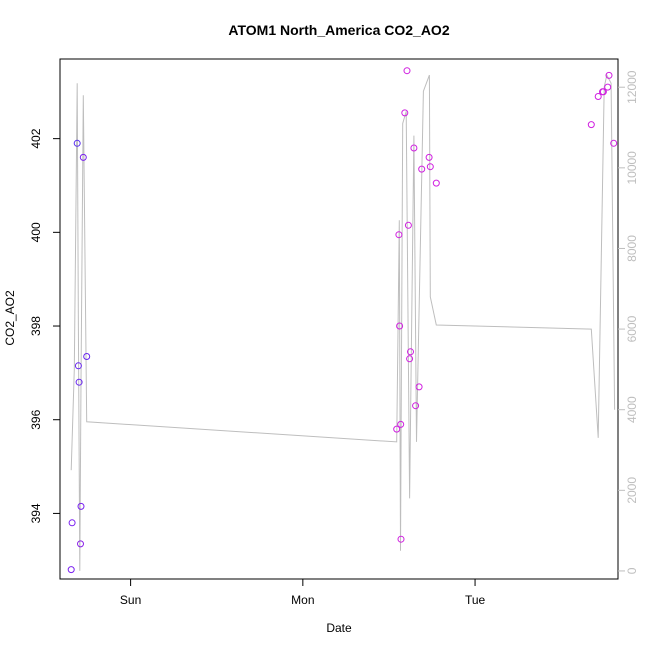 The image size is (650, 655). I want to click on right-y-axis: 0 2000 4000 6000 8000 10000 12000, so click(628, 322).